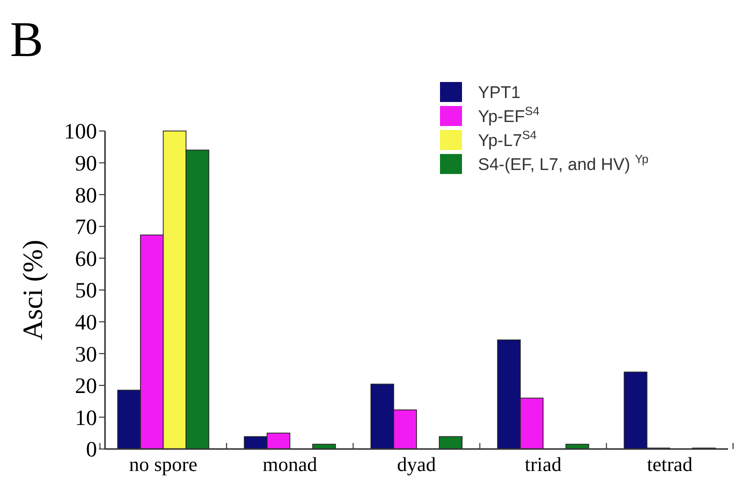 This screenshot has width=734, height=479. I want to click on y-tick-label: 60, so click(86, 258).